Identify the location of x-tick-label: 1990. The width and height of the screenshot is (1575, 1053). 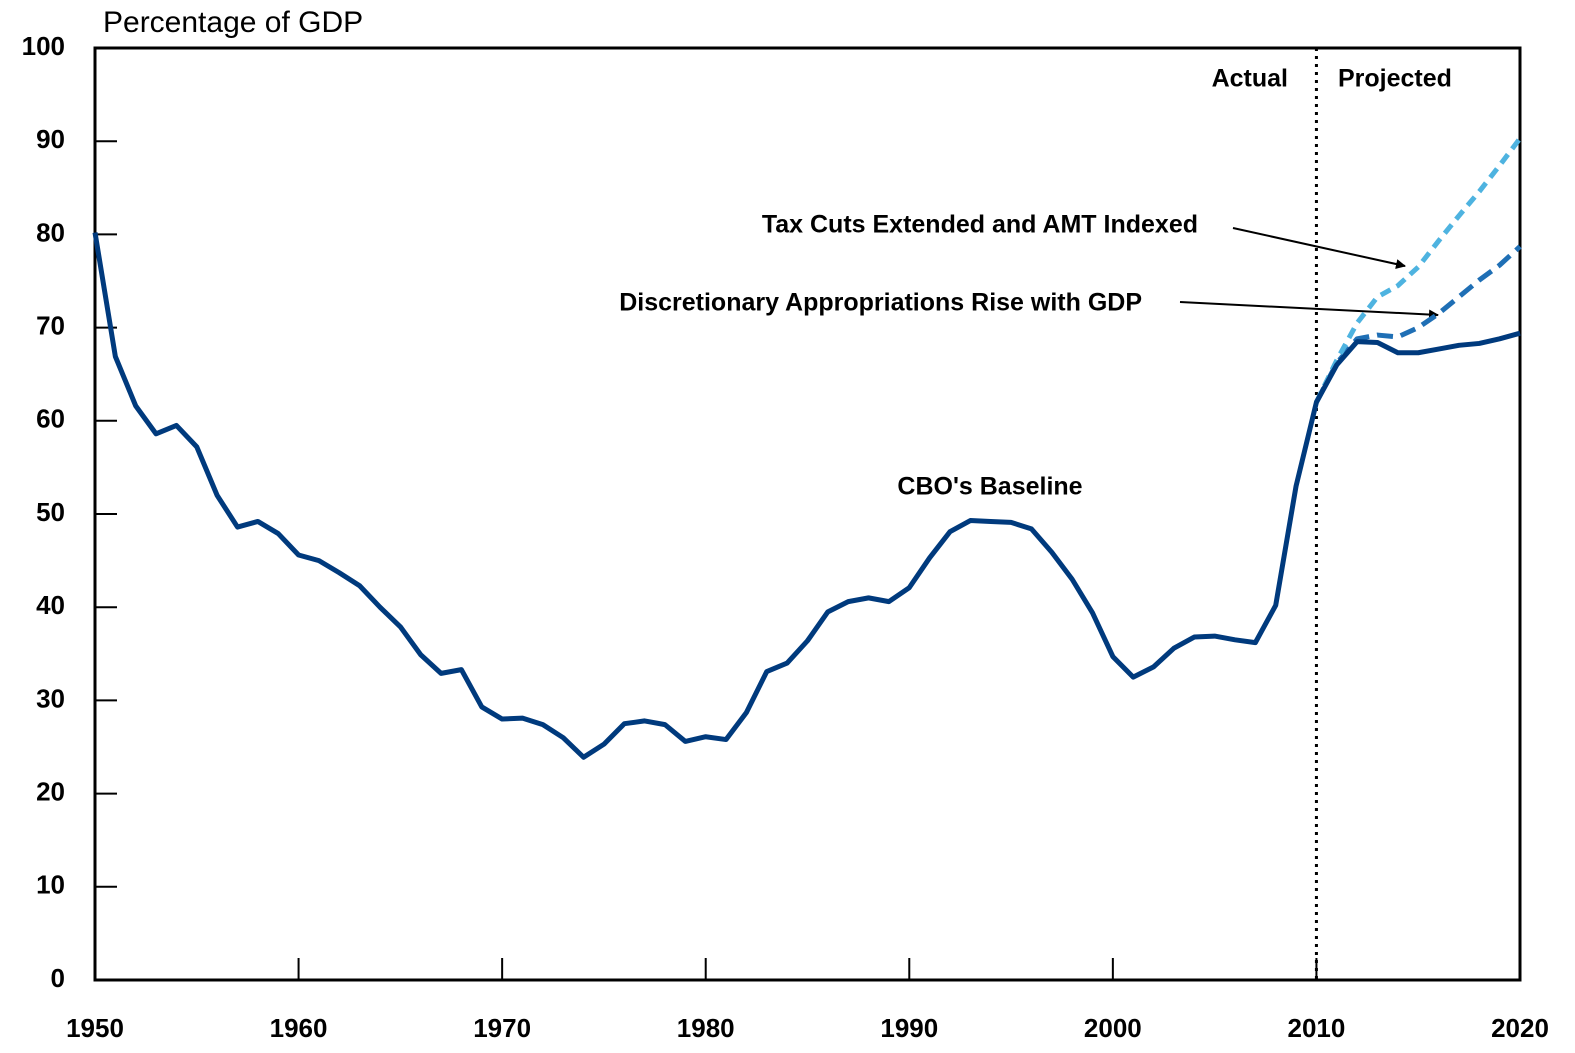
(909, 1028).